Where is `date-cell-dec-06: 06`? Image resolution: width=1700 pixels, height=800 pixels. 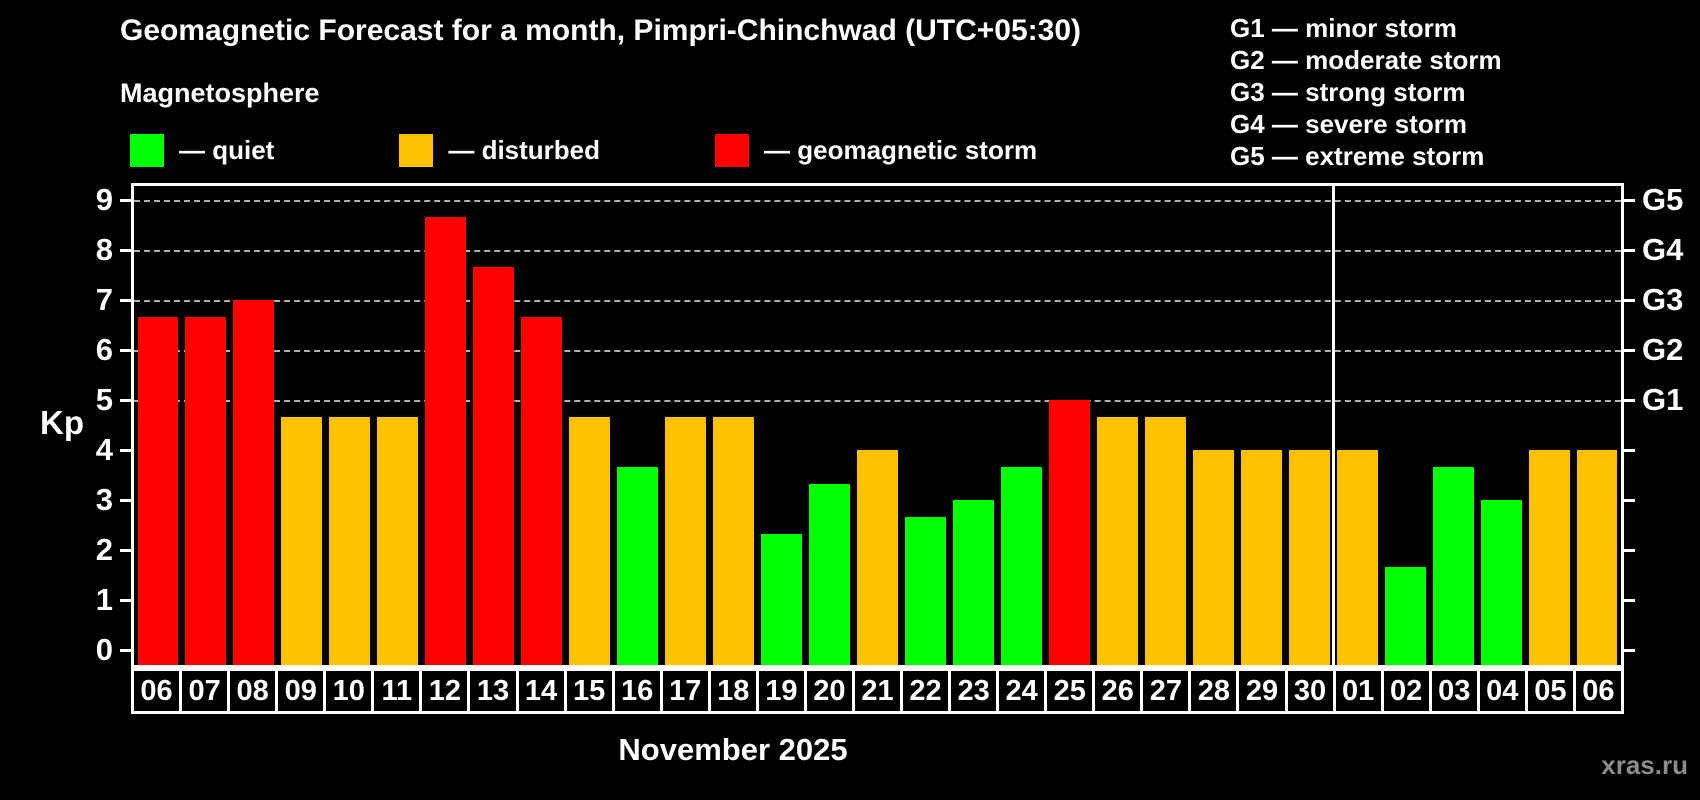 date-cell-dec-06: 06 is located at coordinates (1596, 691).